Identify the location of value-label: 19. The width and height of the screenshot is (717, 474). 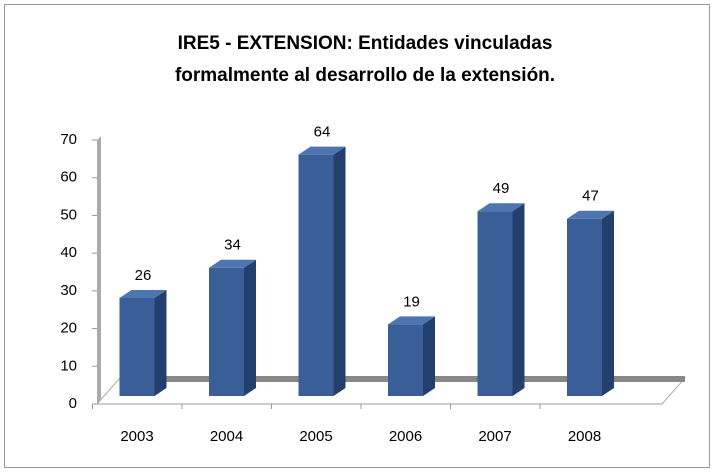
(411, 301).